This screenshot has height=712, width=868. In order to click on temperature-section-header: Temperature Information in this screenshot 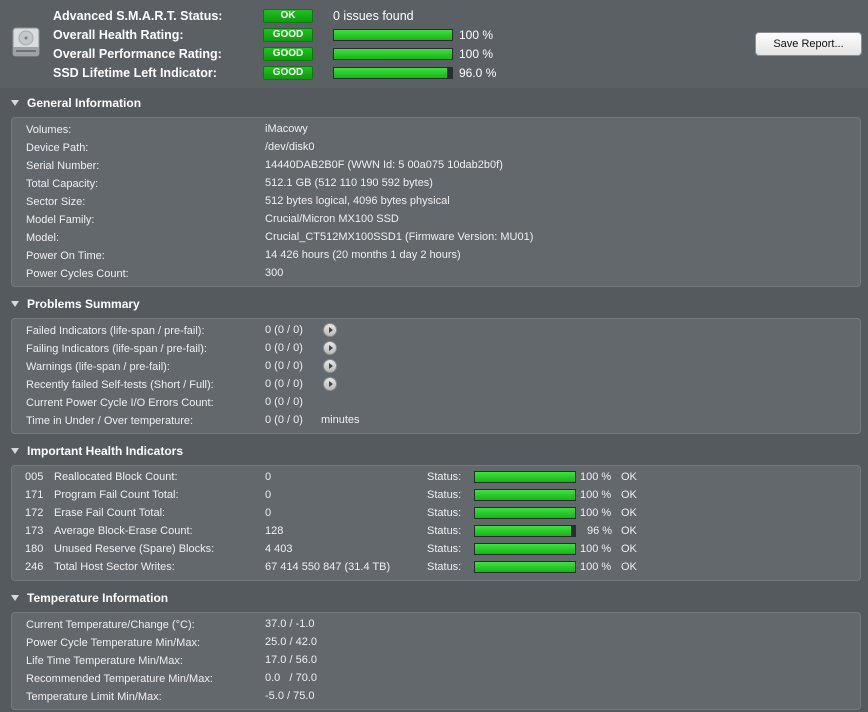, I will do `click(434, 598)`.